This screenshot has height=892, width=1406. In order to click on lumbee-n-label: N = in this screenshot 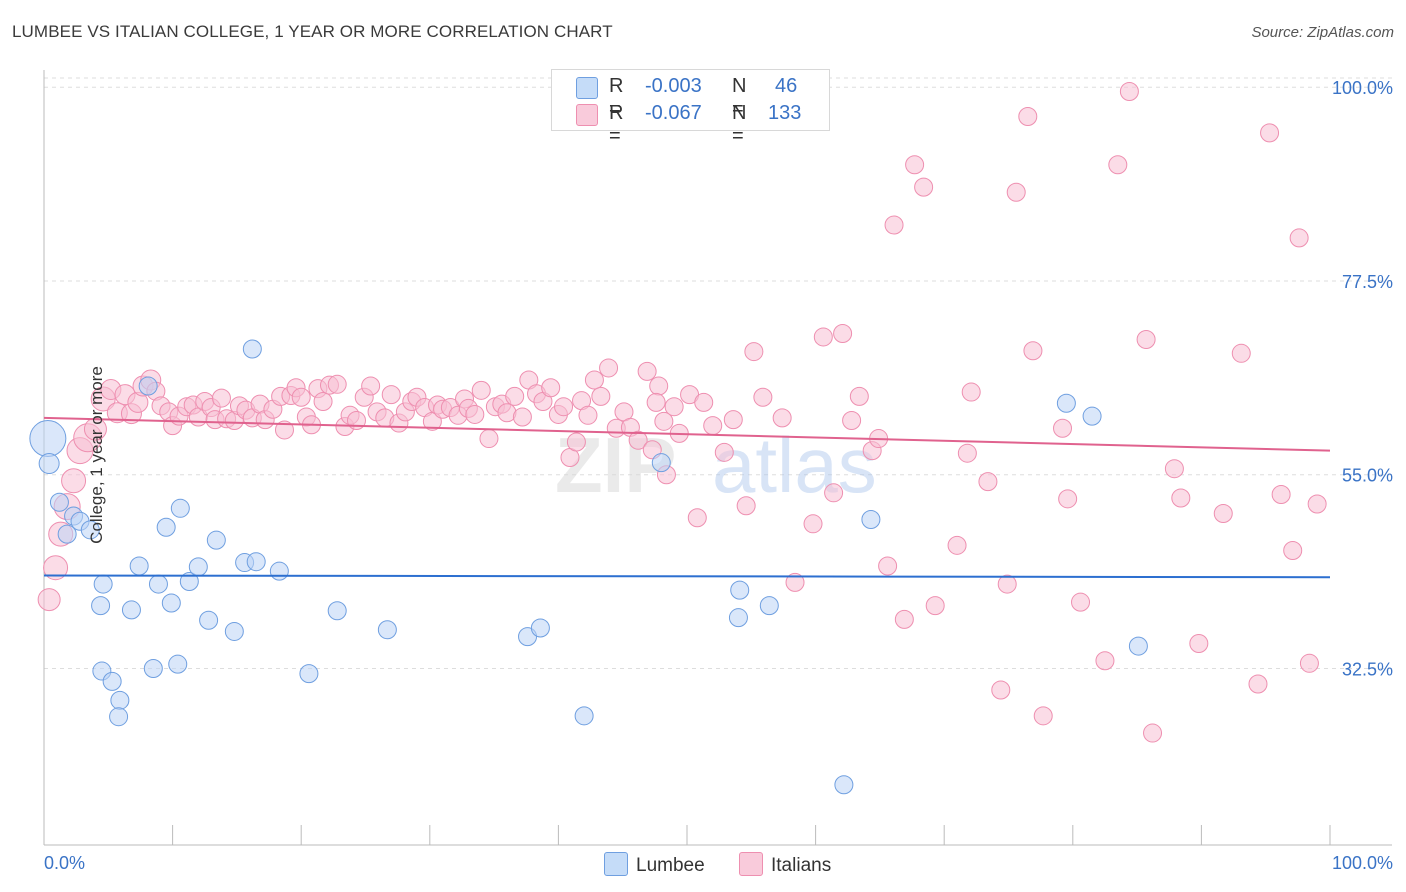, I will do `click(739, 97)`.